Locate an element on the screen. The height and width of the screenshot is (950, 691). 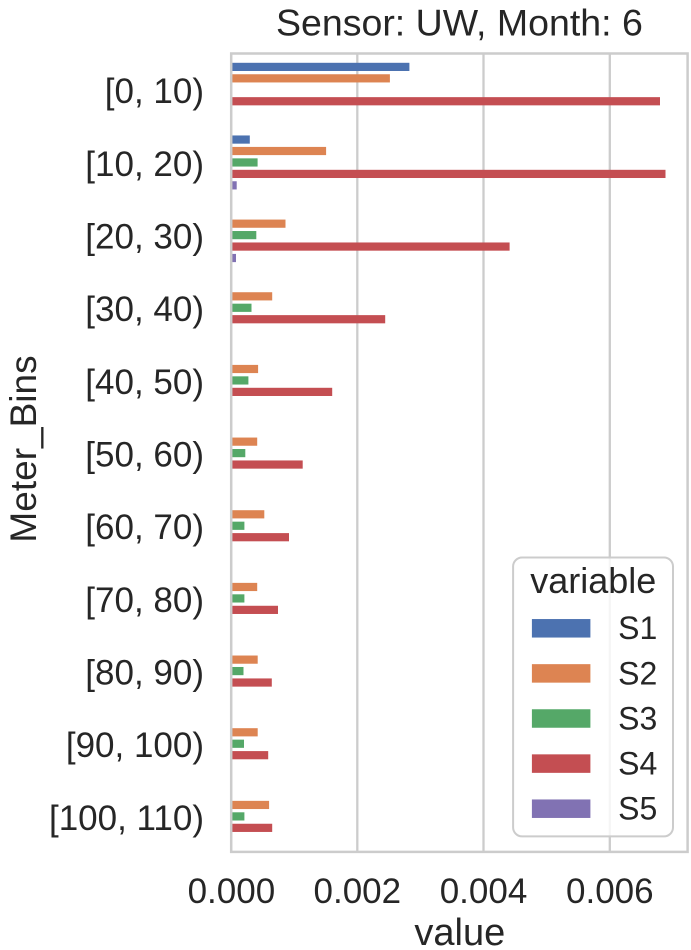
svg-text: 0.002 is located at coordinates (358, 891).